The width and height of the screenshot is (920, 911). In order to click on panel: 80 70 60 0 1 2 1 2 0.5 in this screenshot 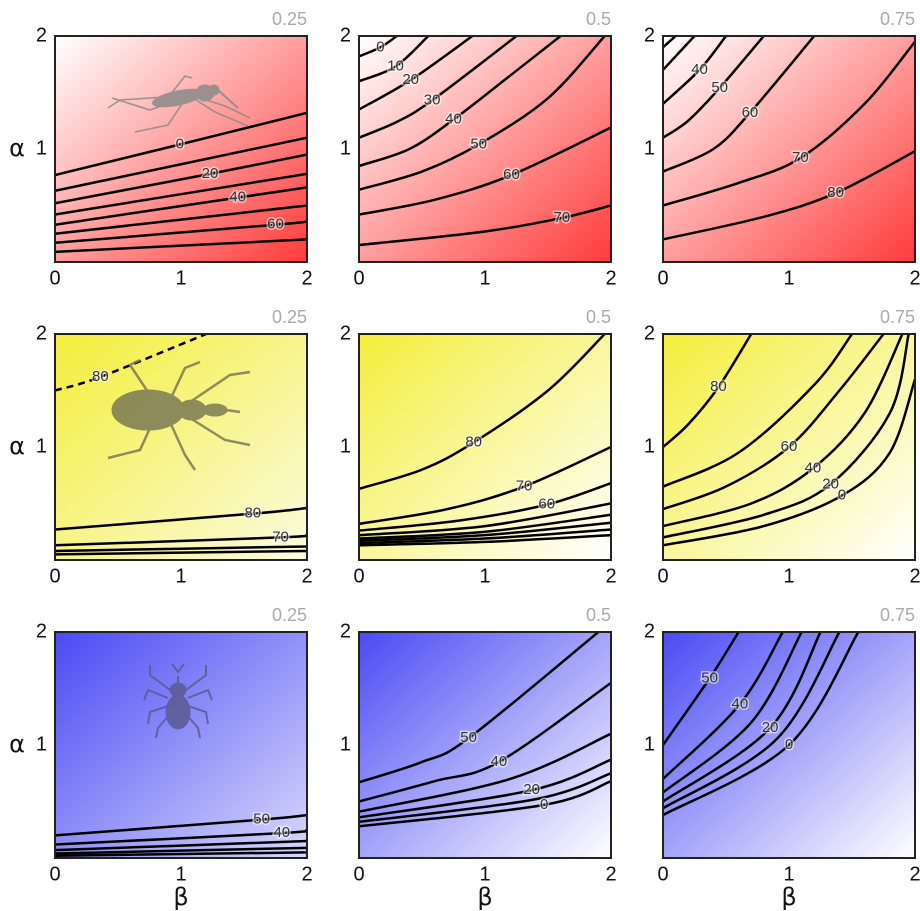, I will do `click(478, 447)`.